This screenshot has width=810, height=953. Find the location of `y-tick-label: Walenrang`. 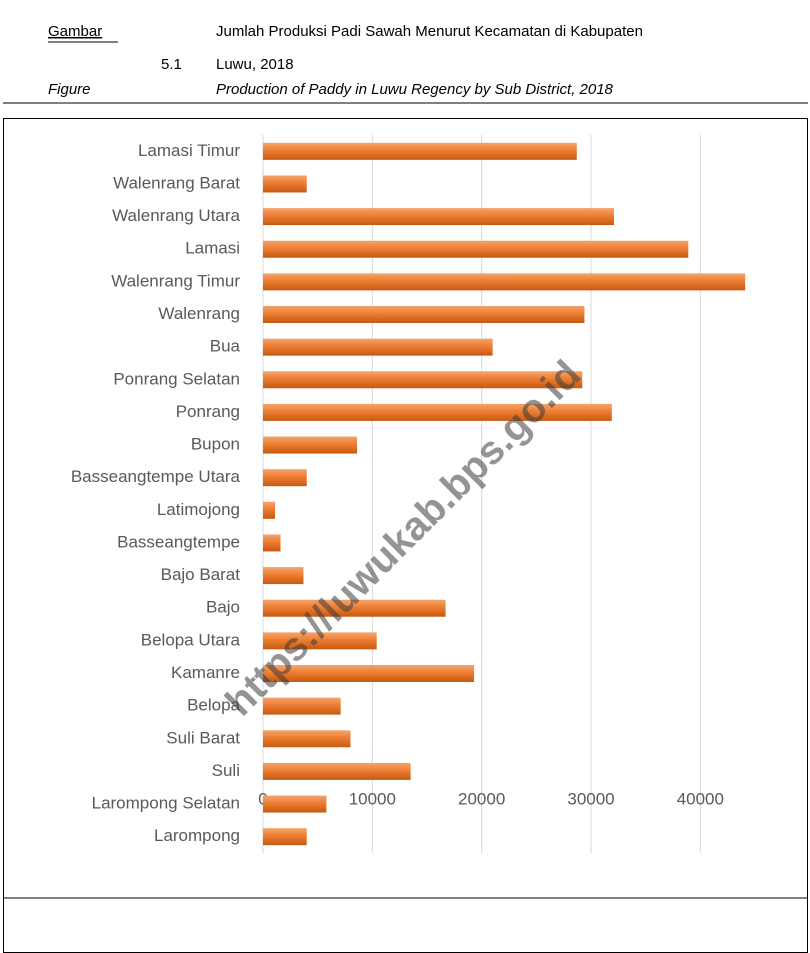

y-tick-label: Walenrang is located at coordinates (199, 313).